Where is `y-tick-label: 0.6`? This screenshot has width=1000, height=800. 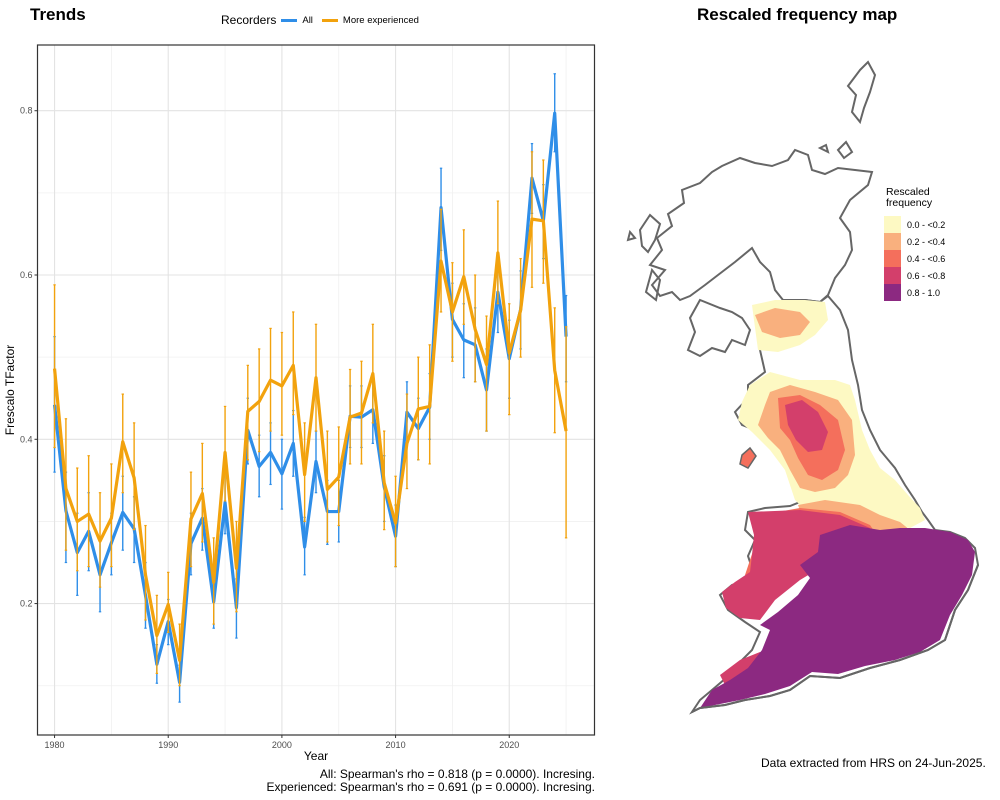
y-tick-label: 0.6 is located at coordinates (26, 275).